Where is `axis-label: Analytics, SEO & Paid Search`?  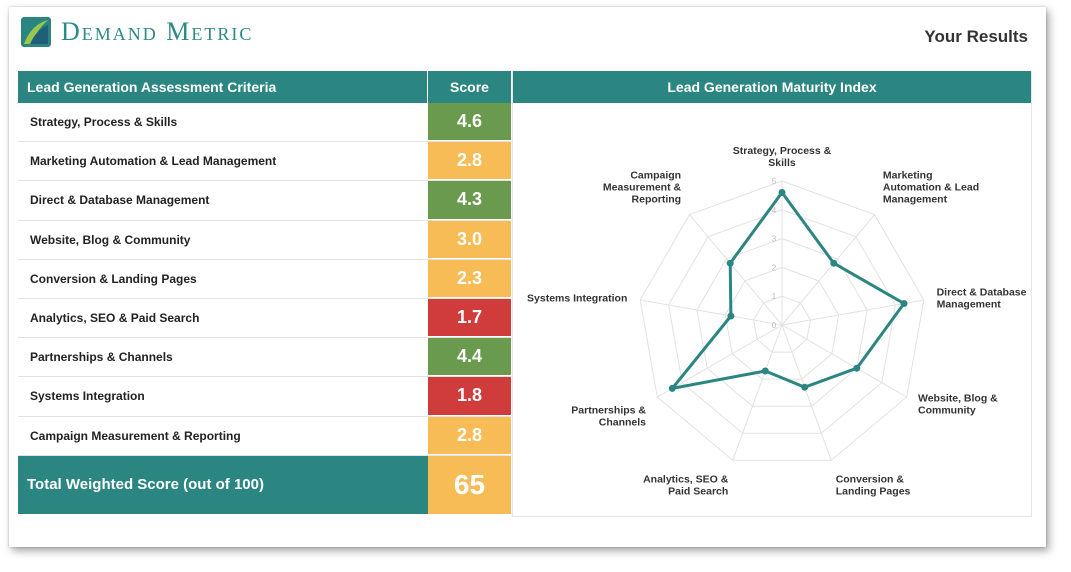 axis-label: Analytics, SEO & Paid Search is located at coordinates (686, 486).